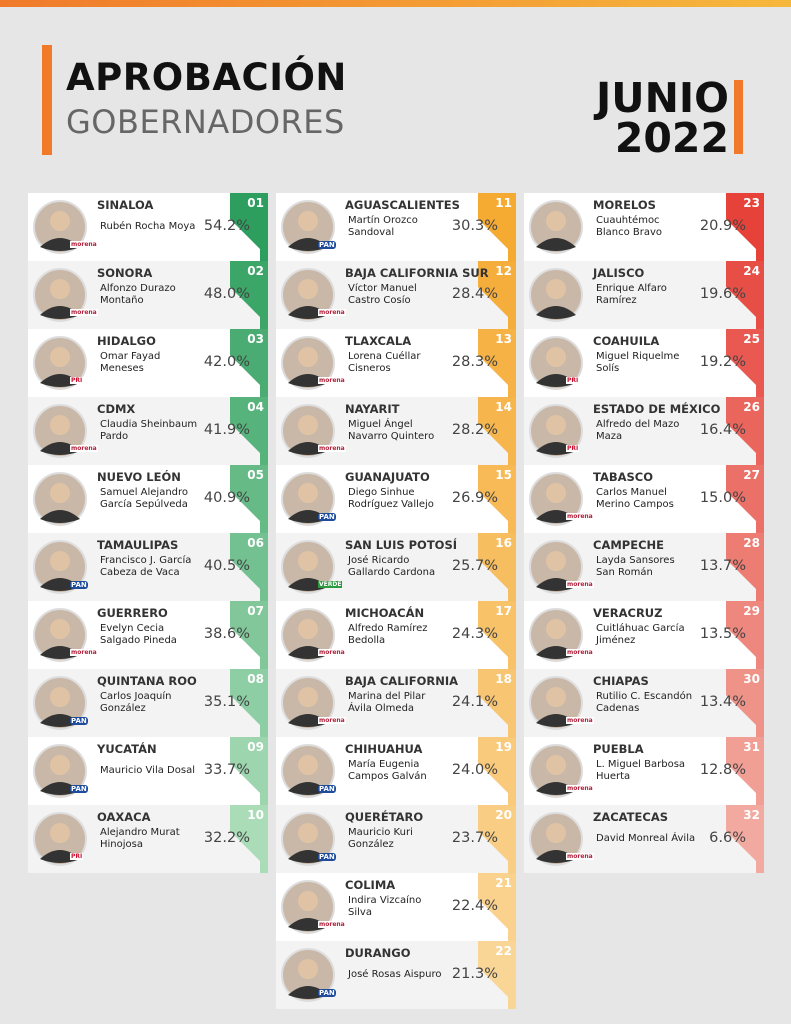 The width and height of the screenshot is (791, 1024). Describe the element at coordinates (609, 436) in the screenshot. I see `governor-name: Maza` at that location.